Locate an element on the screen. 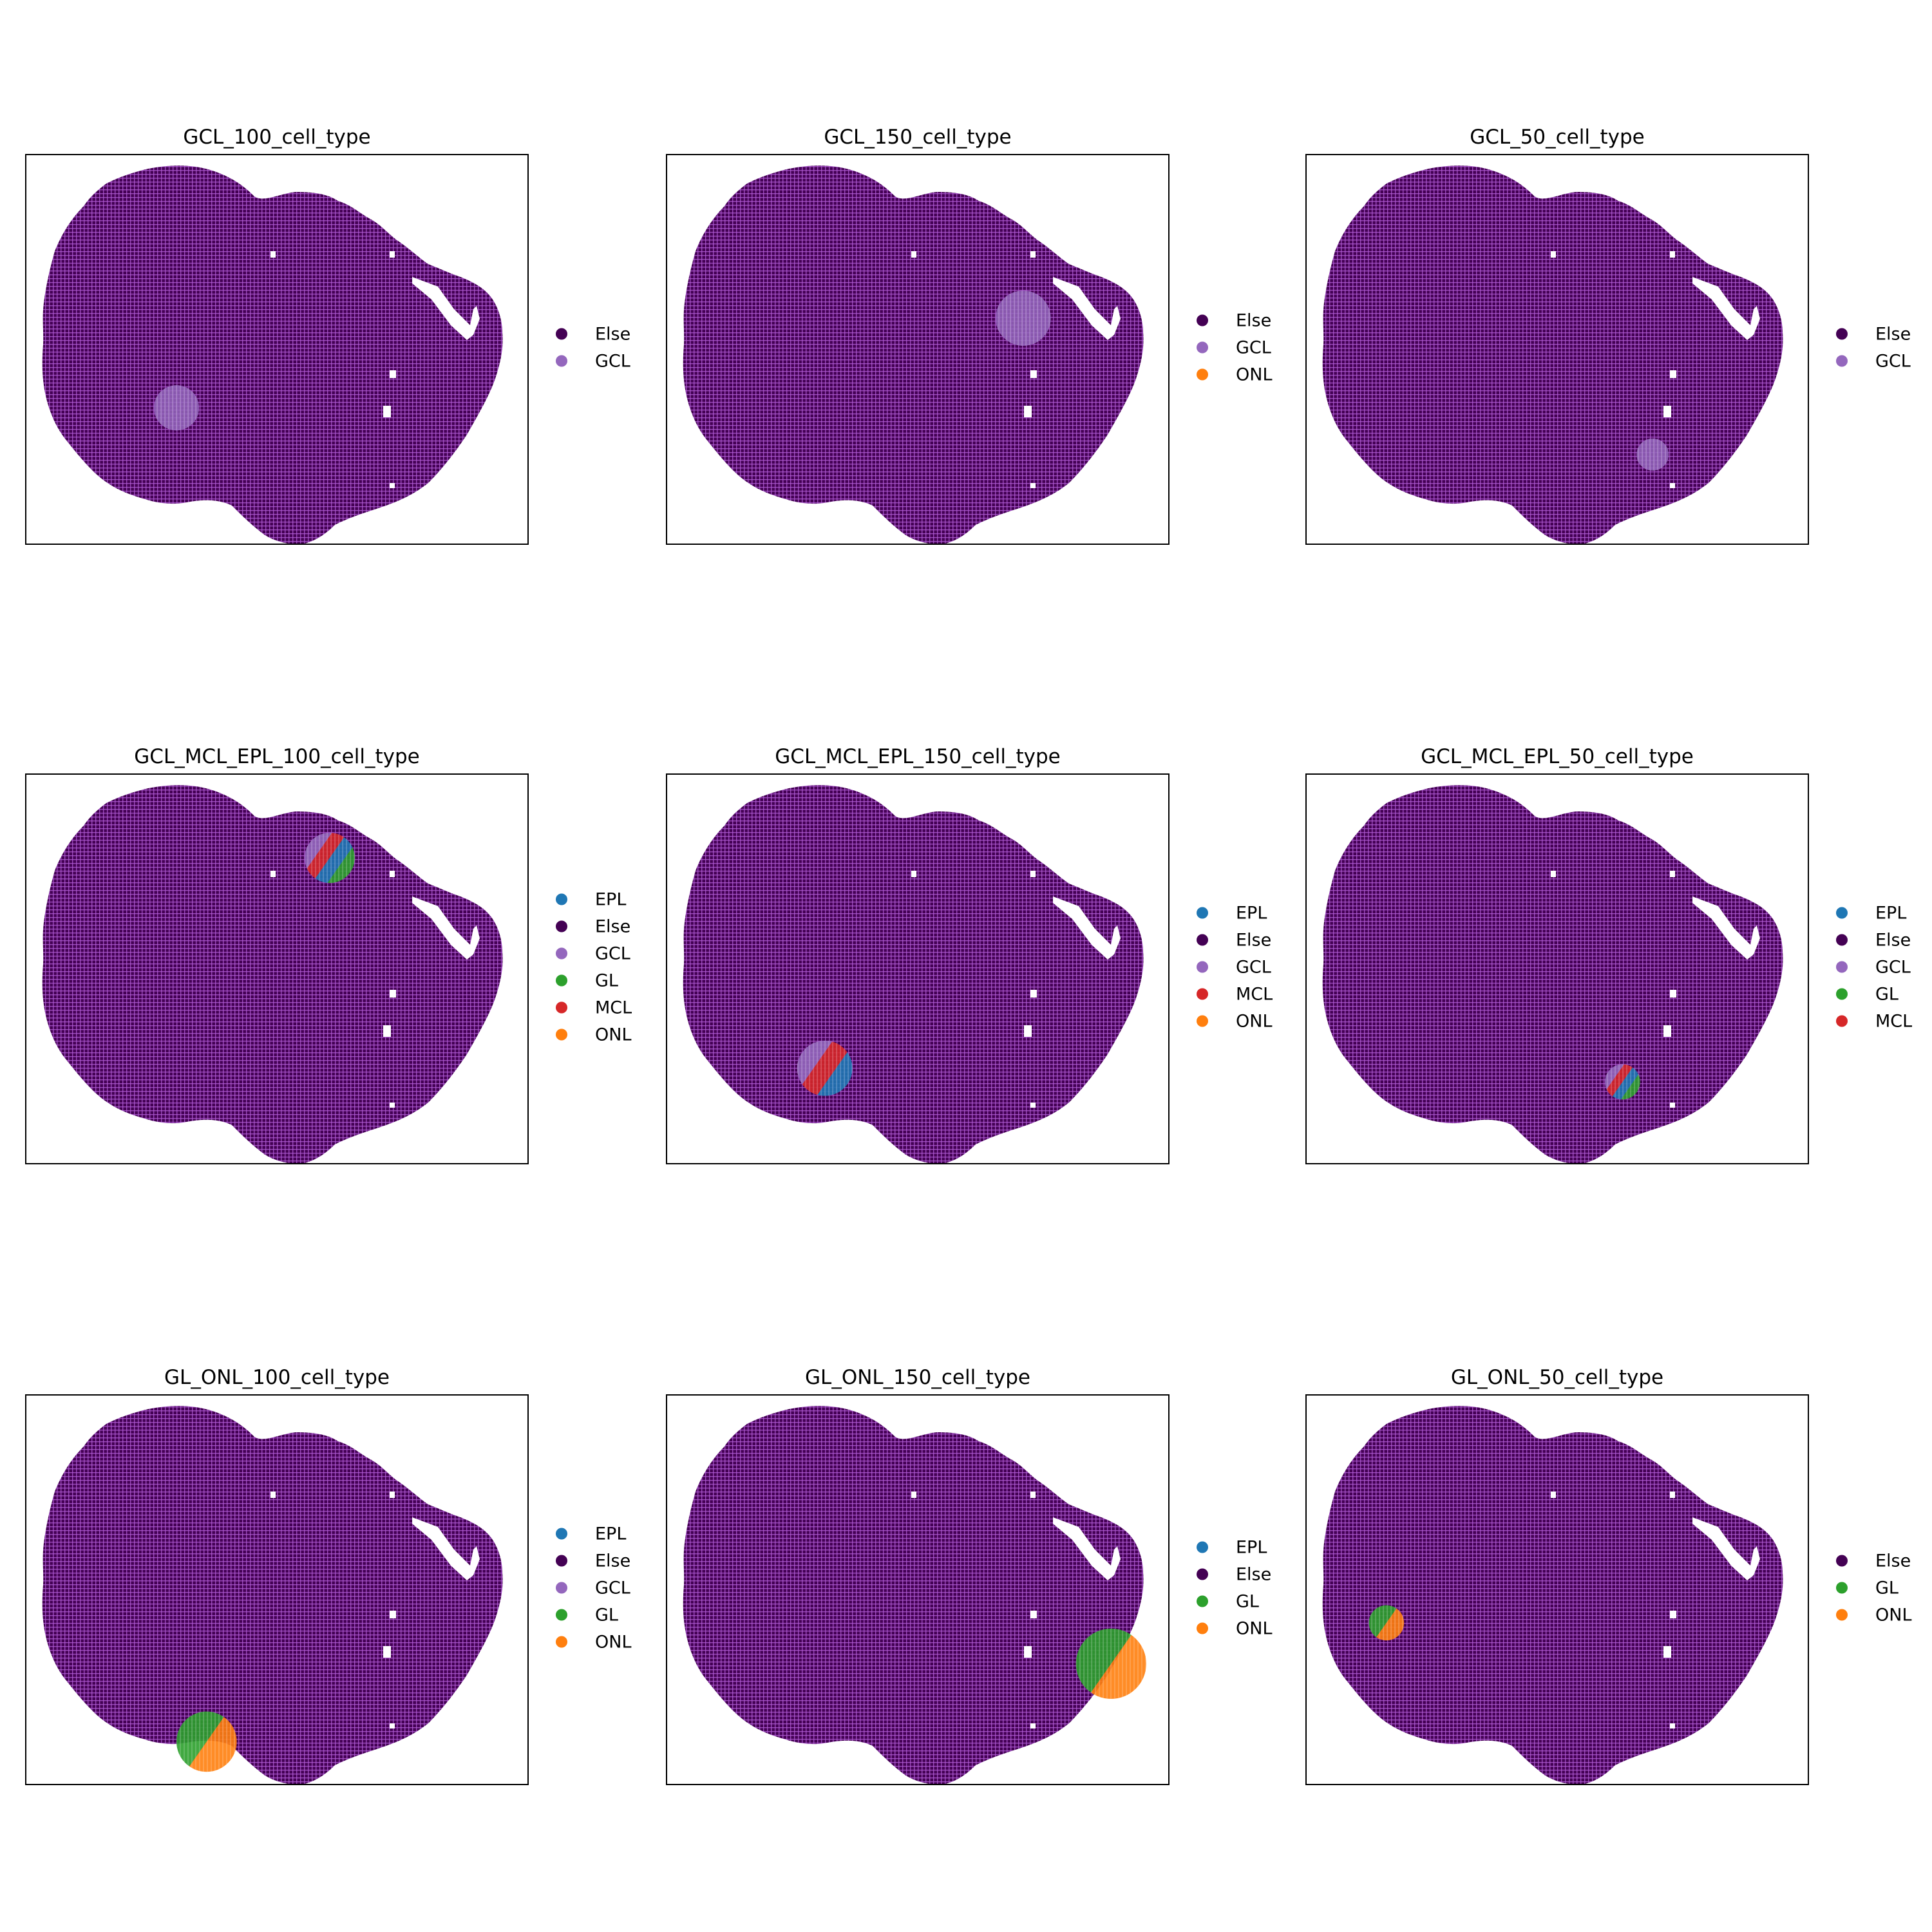 The width and height of the screenshot is (1932, 1932). panel-title: GCL_MCL_EPL_50_cell_type is located at coordinates (1558, 756).